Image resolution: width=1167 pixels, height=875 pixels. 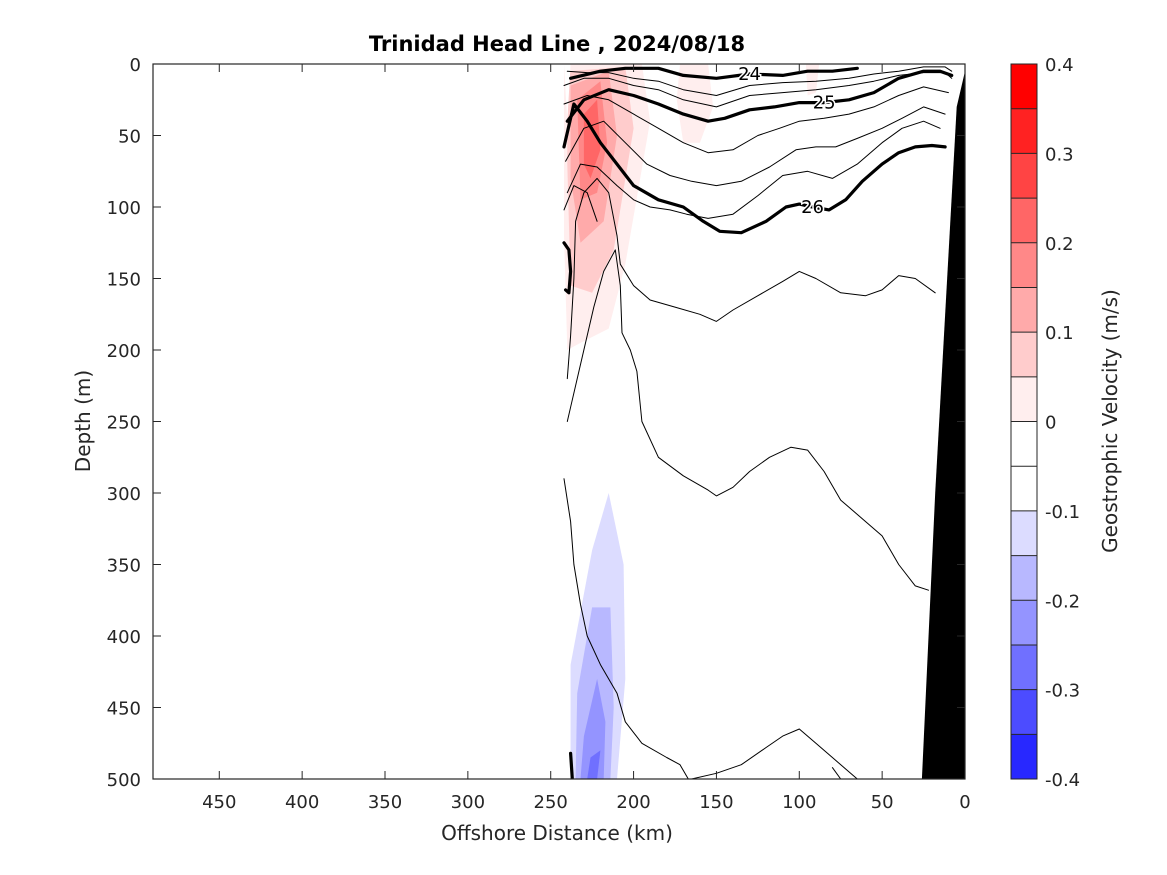 What do you see at coordinates (1050, 423) in the screenshot?
I see `colorbar-tick-label-4: 0` at bounding box center [1050, 423].